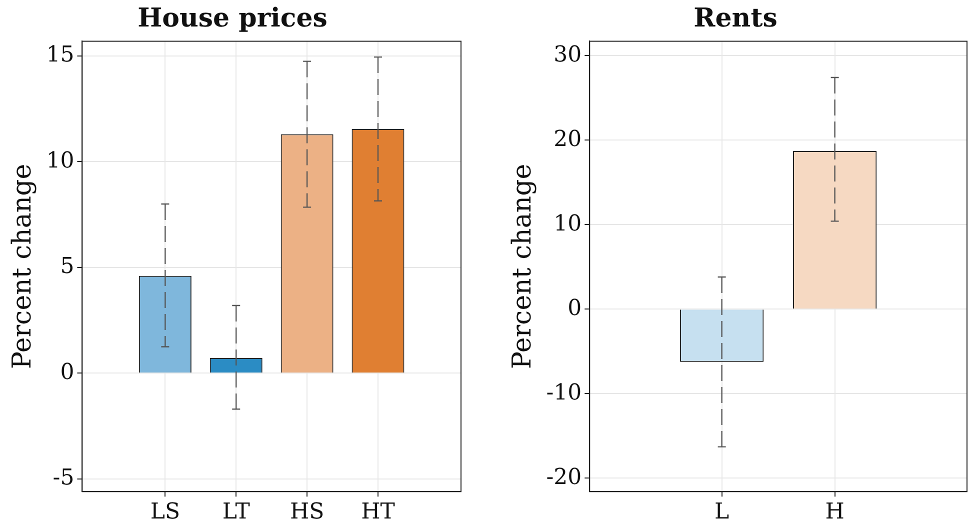  What do you see at coordinates (568, 139) in the screenshot?
I see `y-tick-label: 20` at bounding box center [568, 139].